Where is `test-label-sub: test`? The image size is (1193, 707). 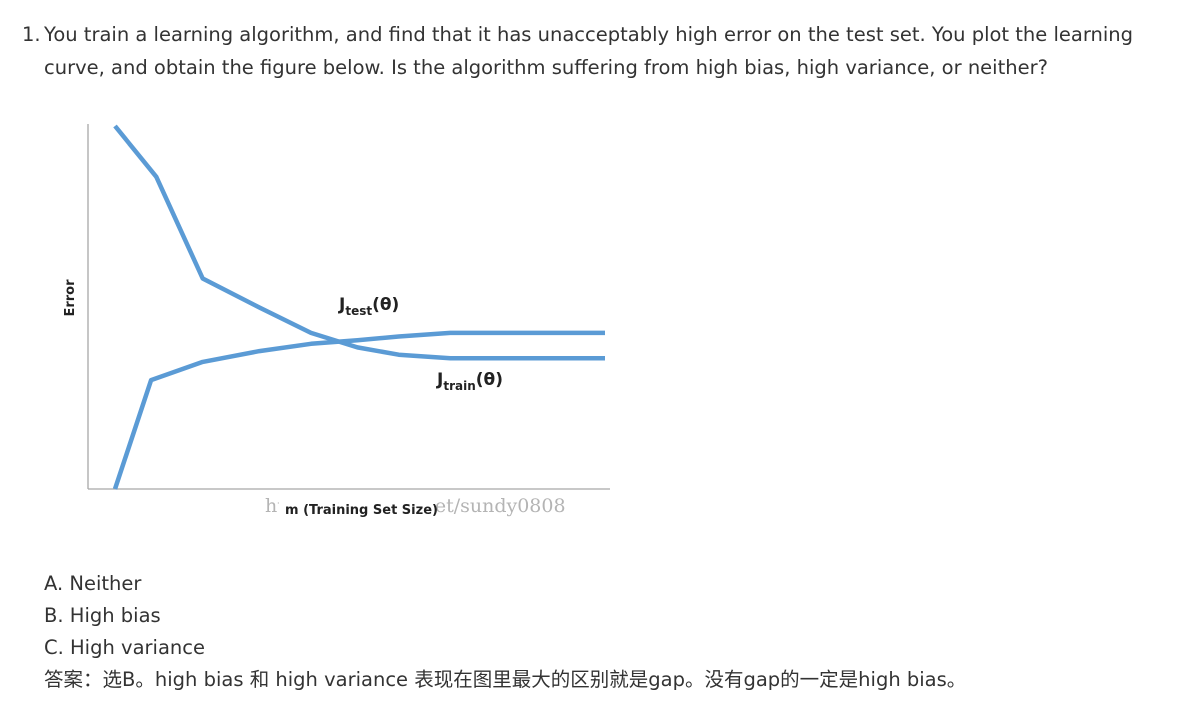 test-label-sub: test is located at coordinates (358, 311).